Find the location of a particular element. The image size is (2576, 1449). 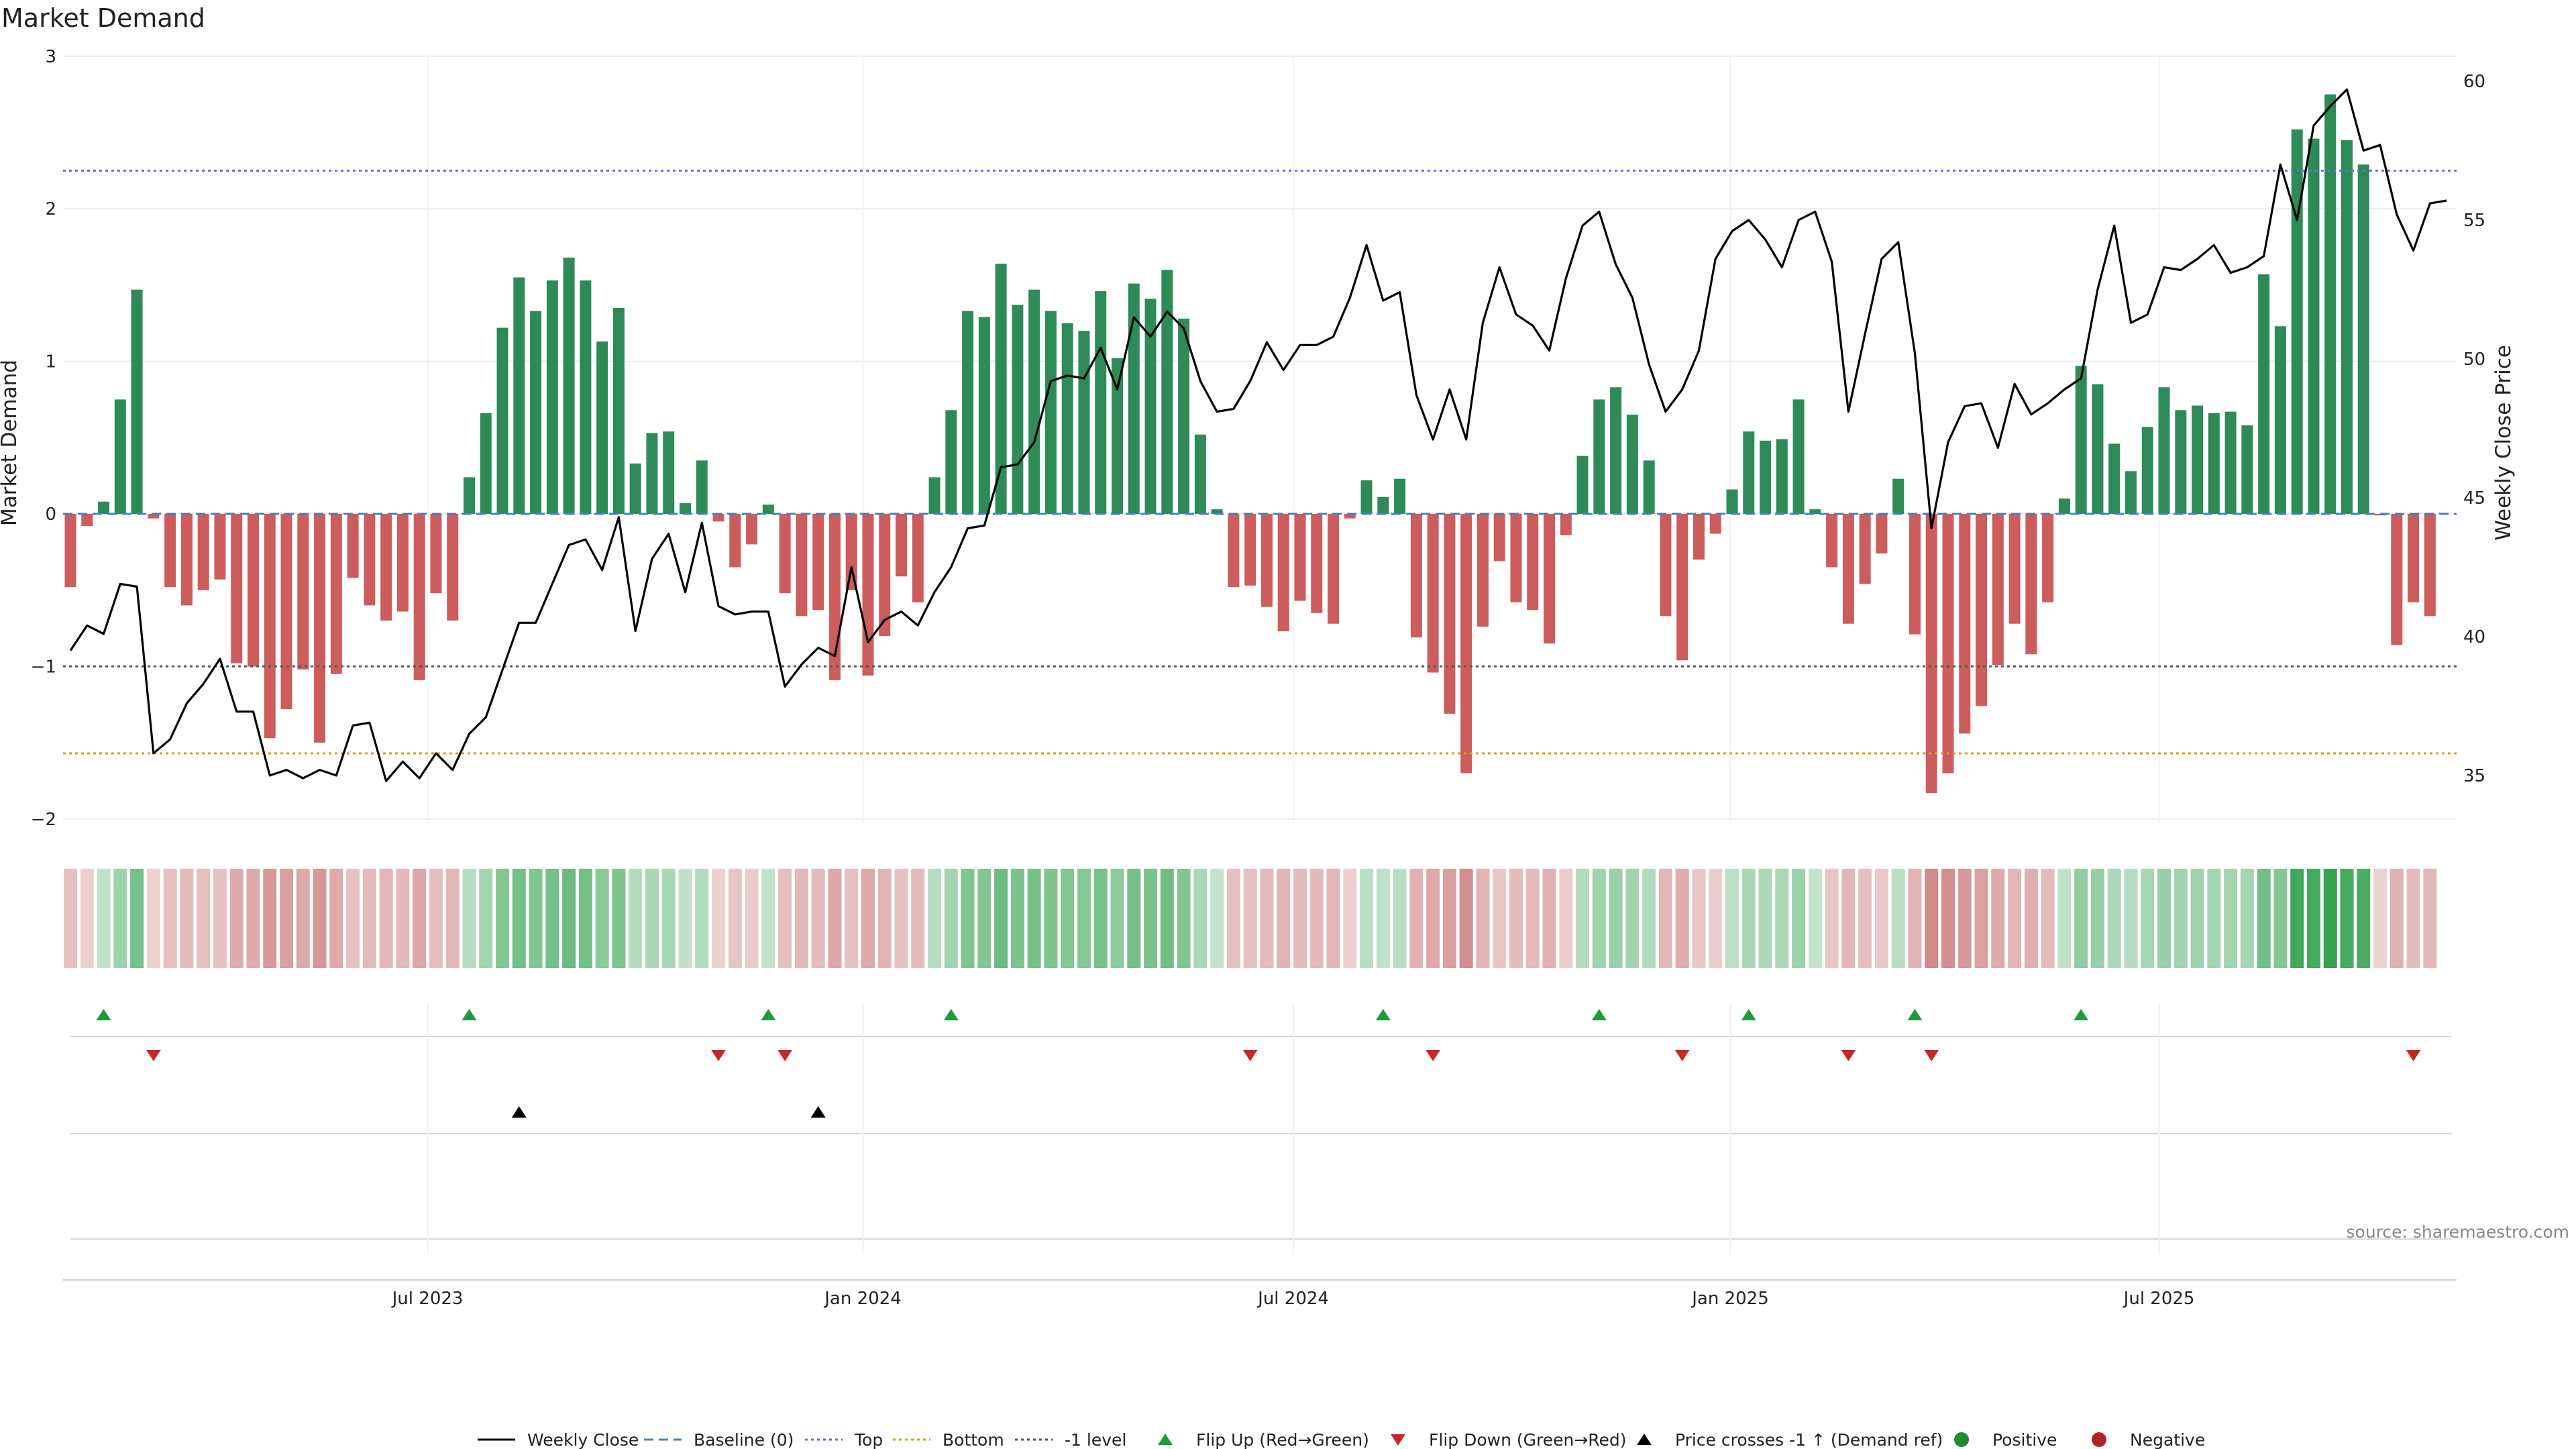

y-axis-label-right: Weekly Close Price is located at coordinates (2503, 443).